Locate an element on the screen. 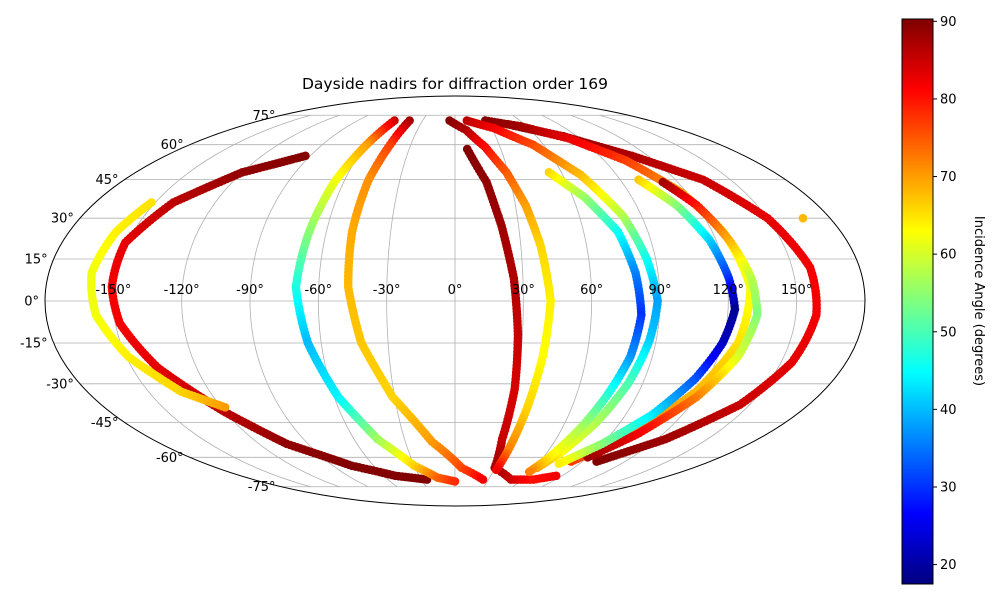 The width and height of the screenshot is (1000, 604). colorbar-tick-label: 50 is located at coordinates (948, 332).